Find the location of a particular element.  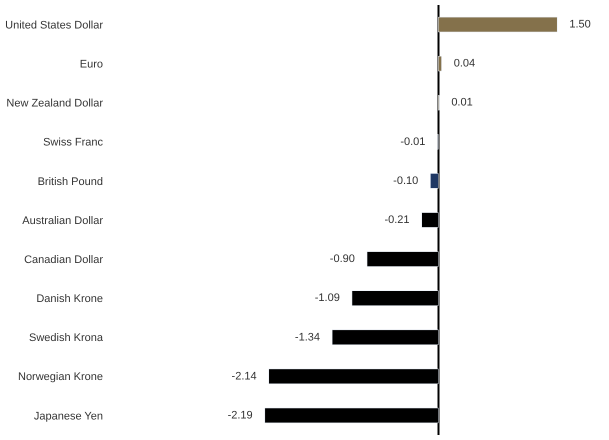

y-tick-label: Swedish Krona is located at coordinates (66, 338).